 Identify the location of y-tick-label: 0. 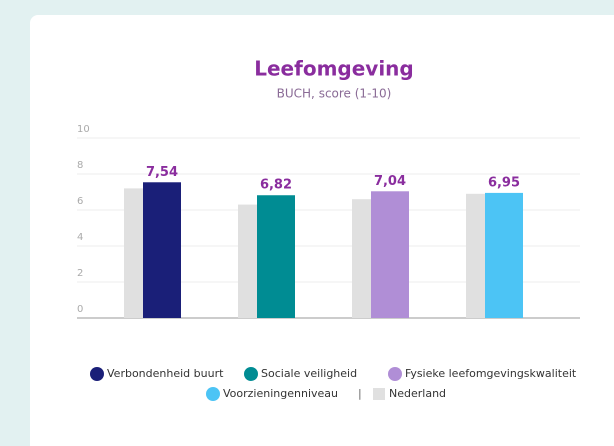
(80, 309).